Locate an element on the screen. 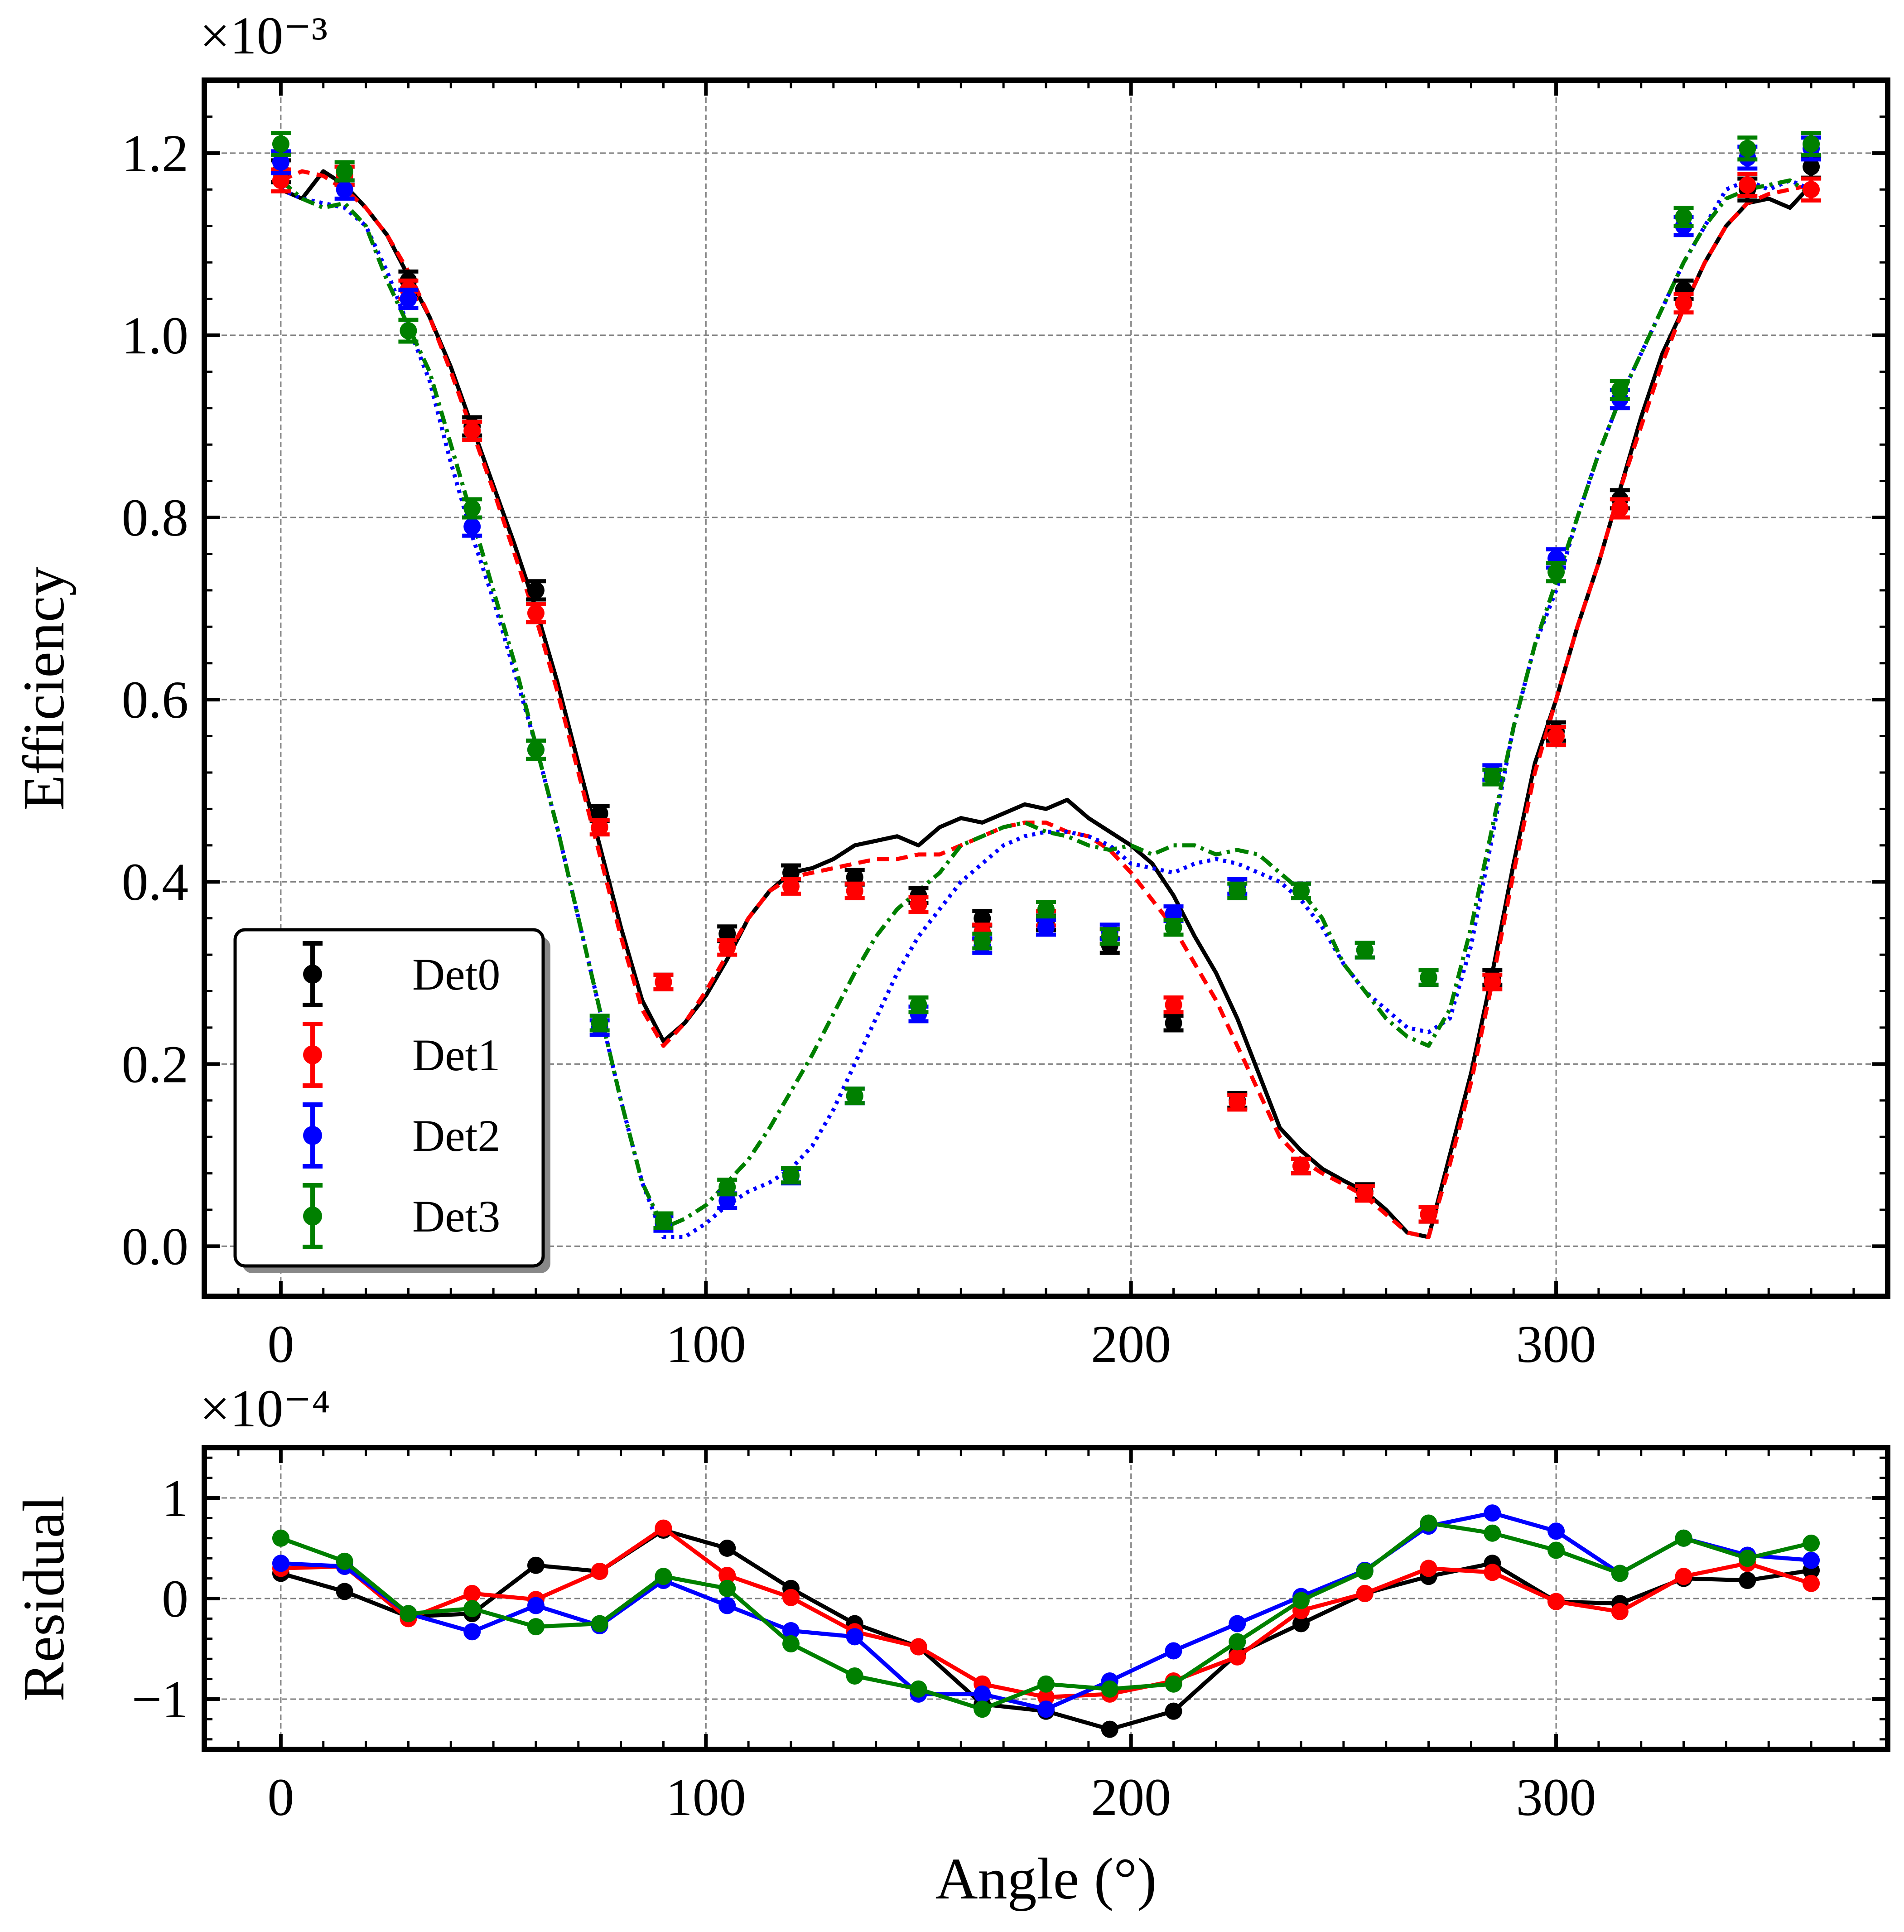  legend-marker-det3 is located at coordinates (312, 1216).